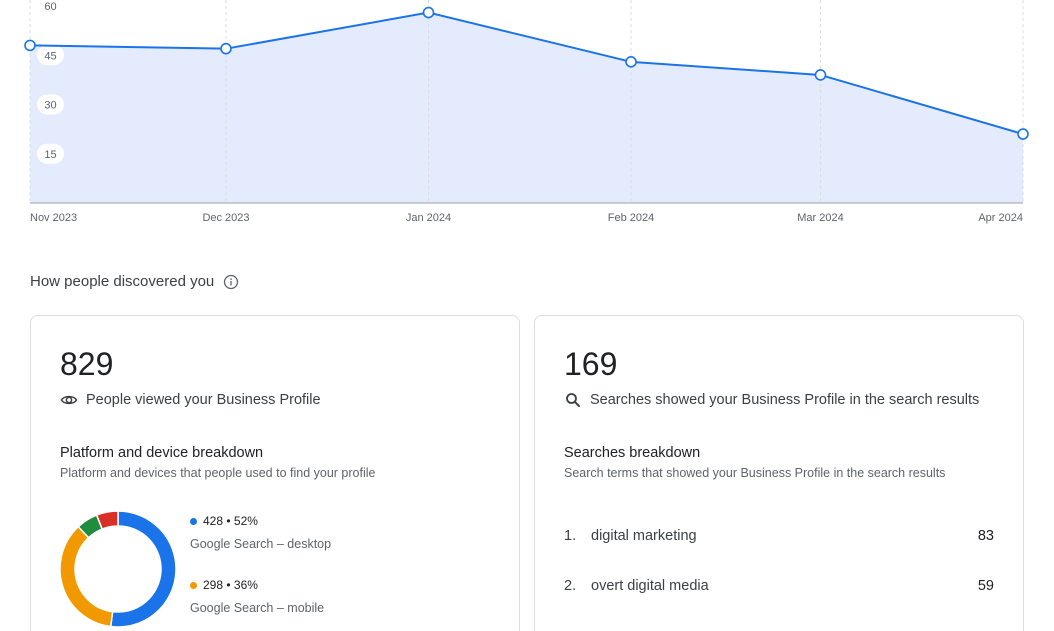 This screenshot has height=631, width=1054. I want to click on legend-stat-mobile: 298 • 36%, so click(230, 585).